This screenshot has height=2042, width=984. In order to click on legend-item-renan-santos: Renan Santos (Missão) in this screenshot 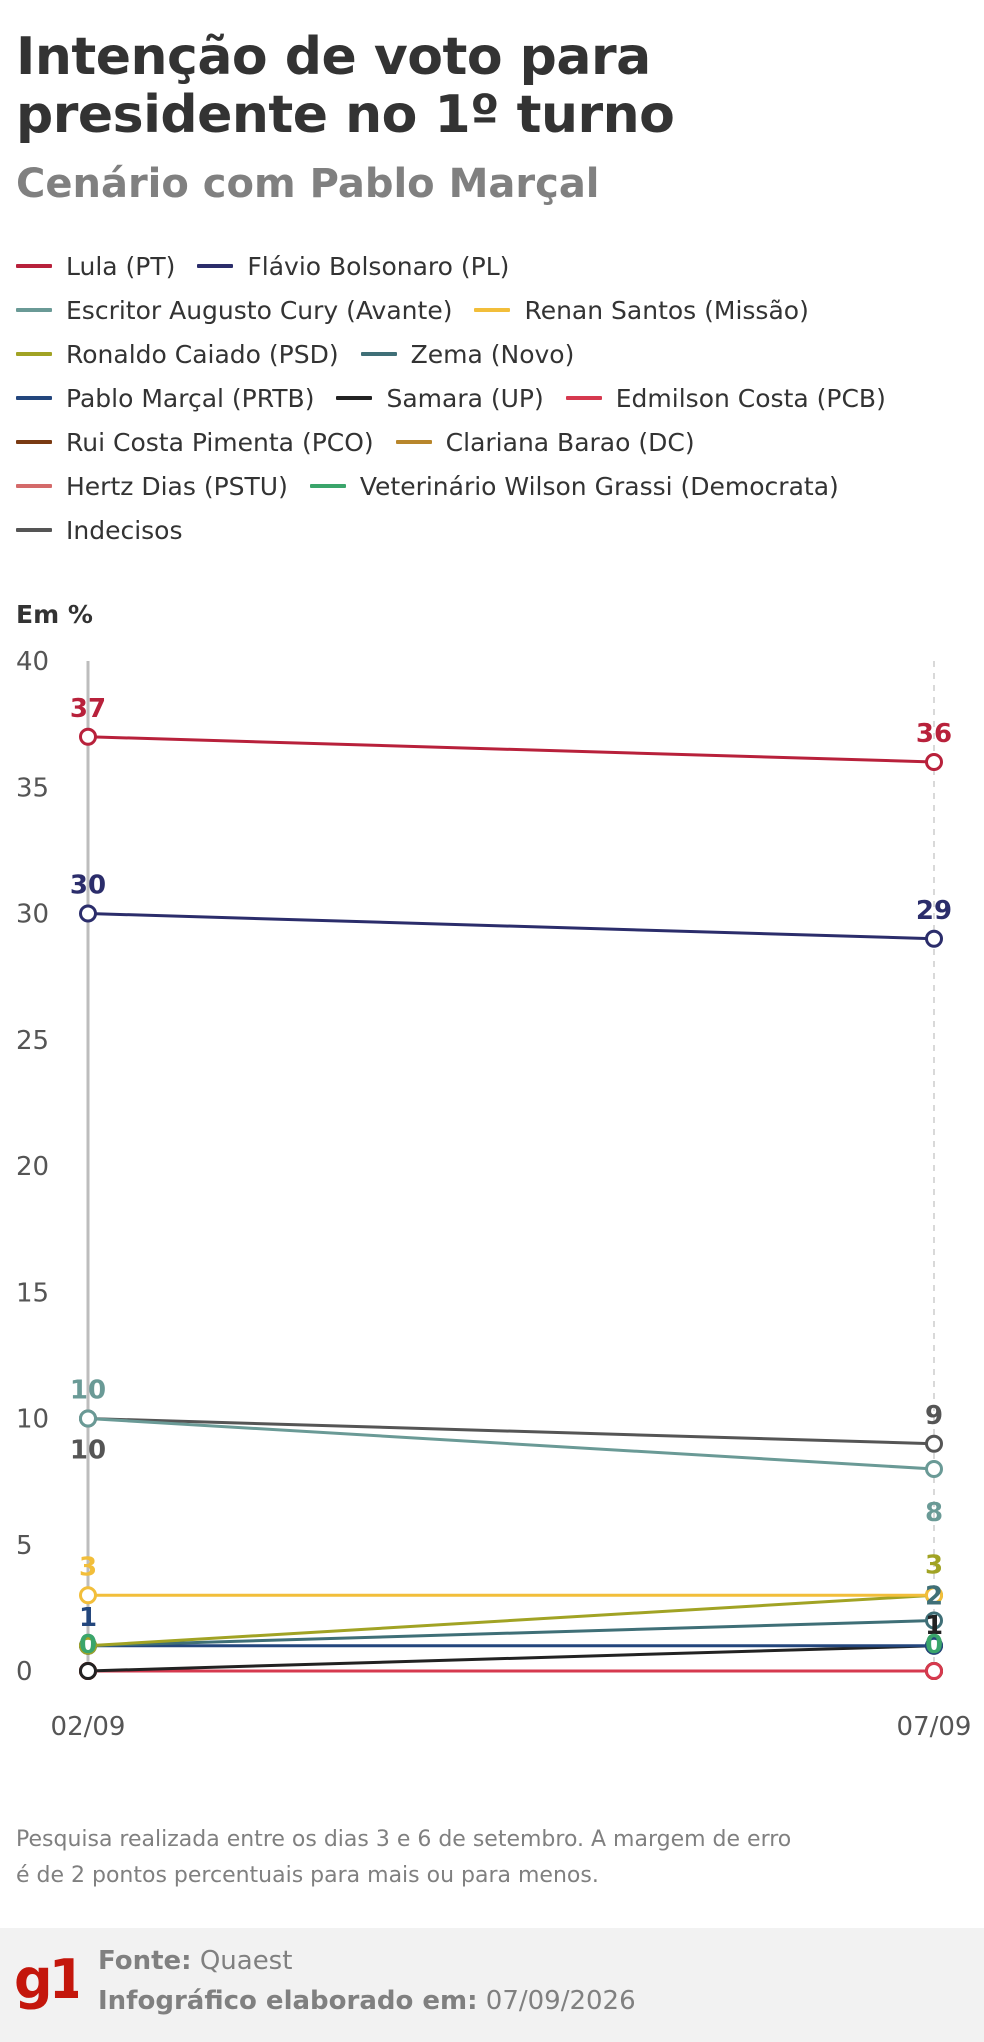, I will do `click(641, 310)`.